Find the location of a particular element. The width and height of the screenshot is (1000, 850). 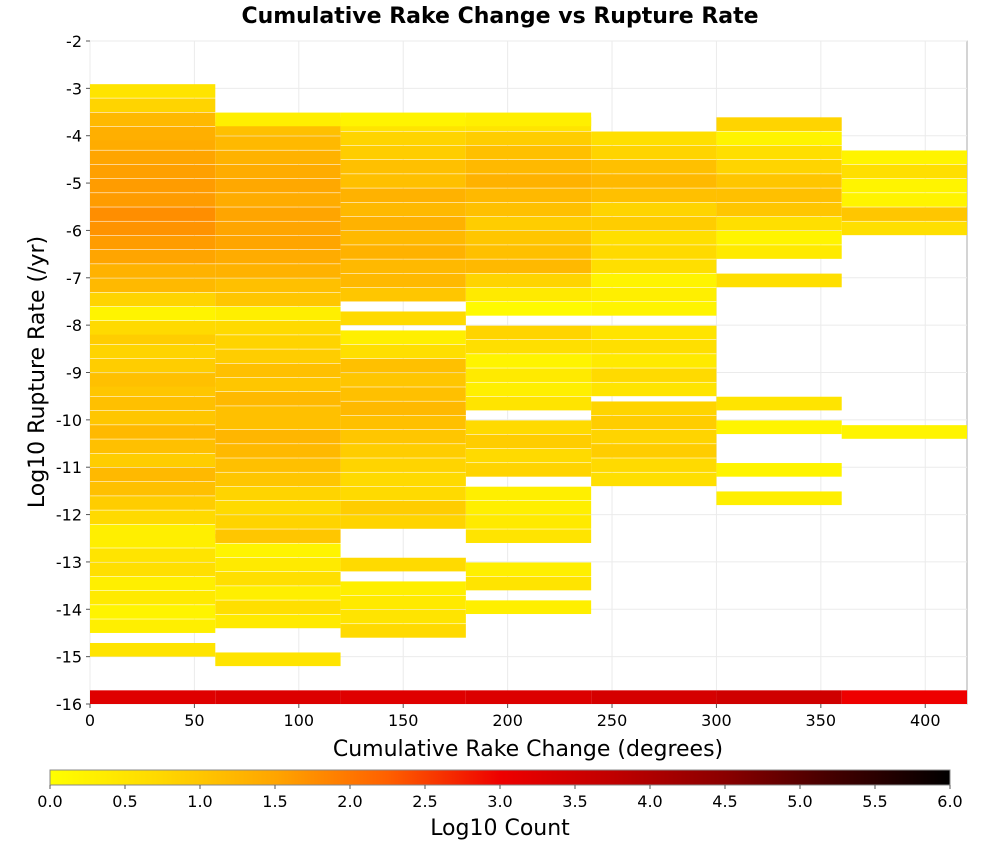

y-tick-label: -3 is located at coordinates (74, 88).